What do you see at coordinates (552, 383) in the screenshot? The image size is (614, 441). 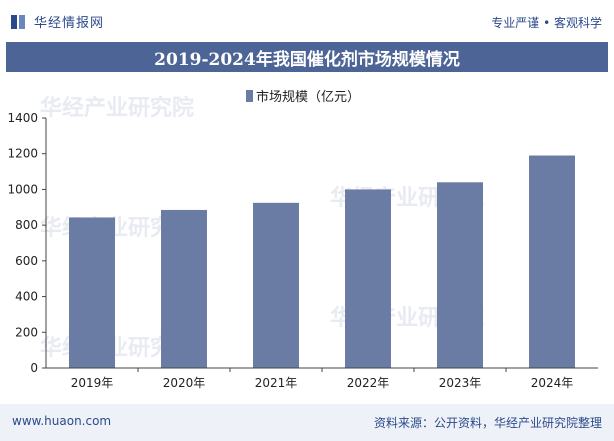 I see `x-tick-label: 2024年` at bounding box center [552, 383].